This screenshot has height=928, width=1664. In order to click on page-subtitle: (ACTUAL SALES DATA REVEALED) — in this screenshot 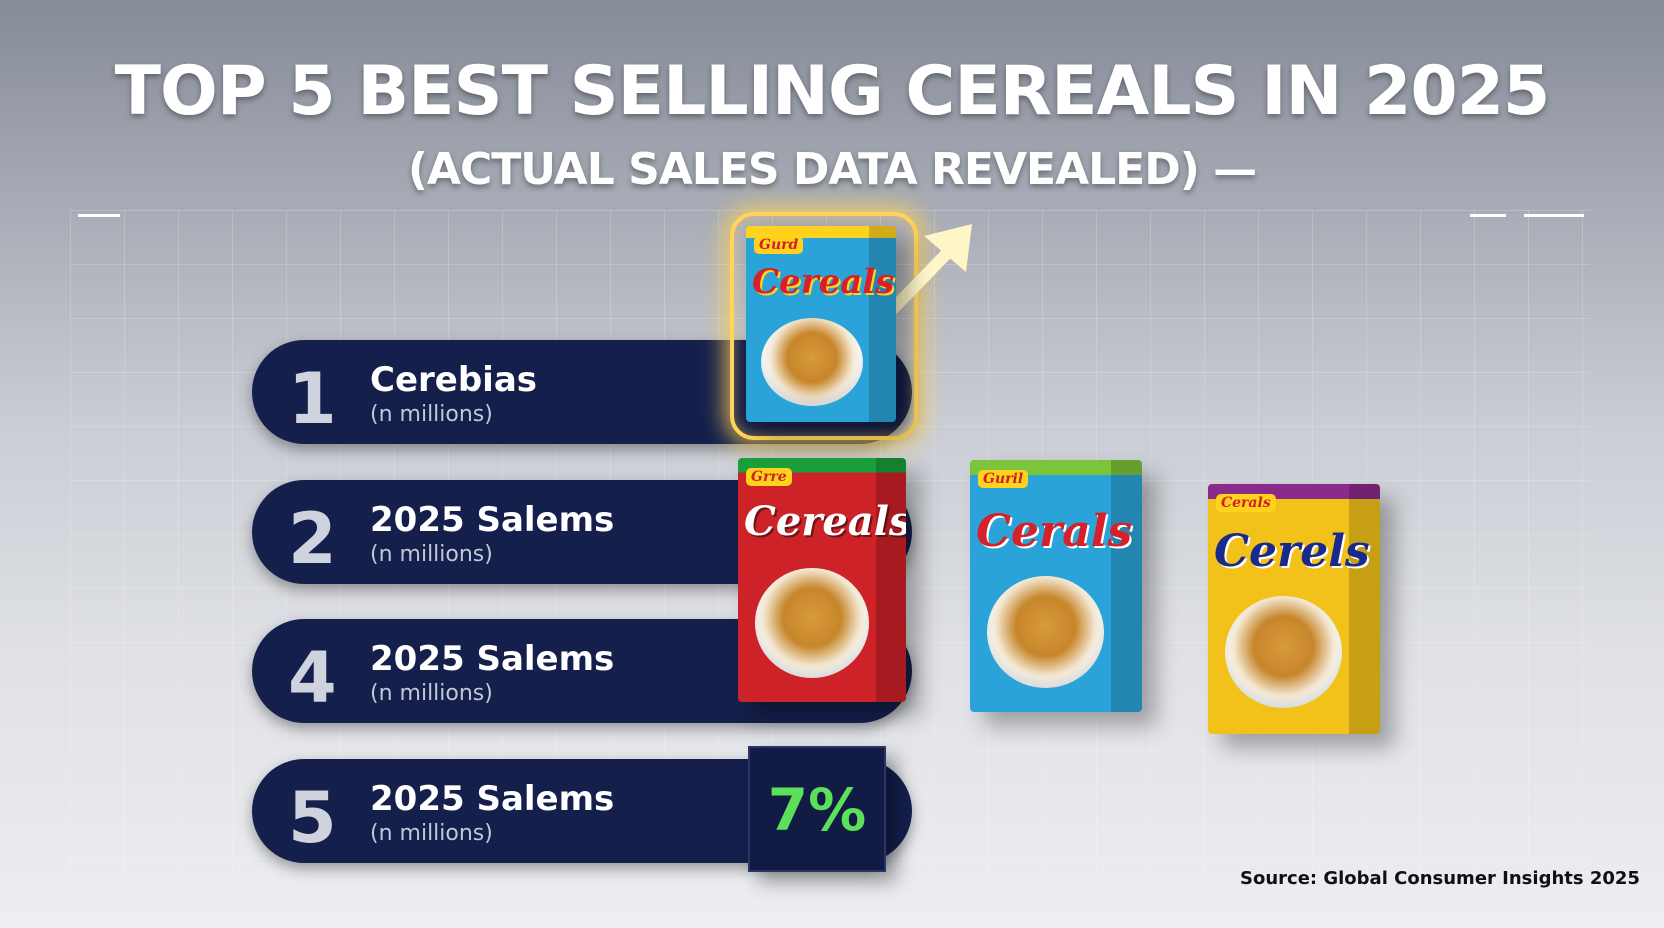, I will do `click(832, 169)`.